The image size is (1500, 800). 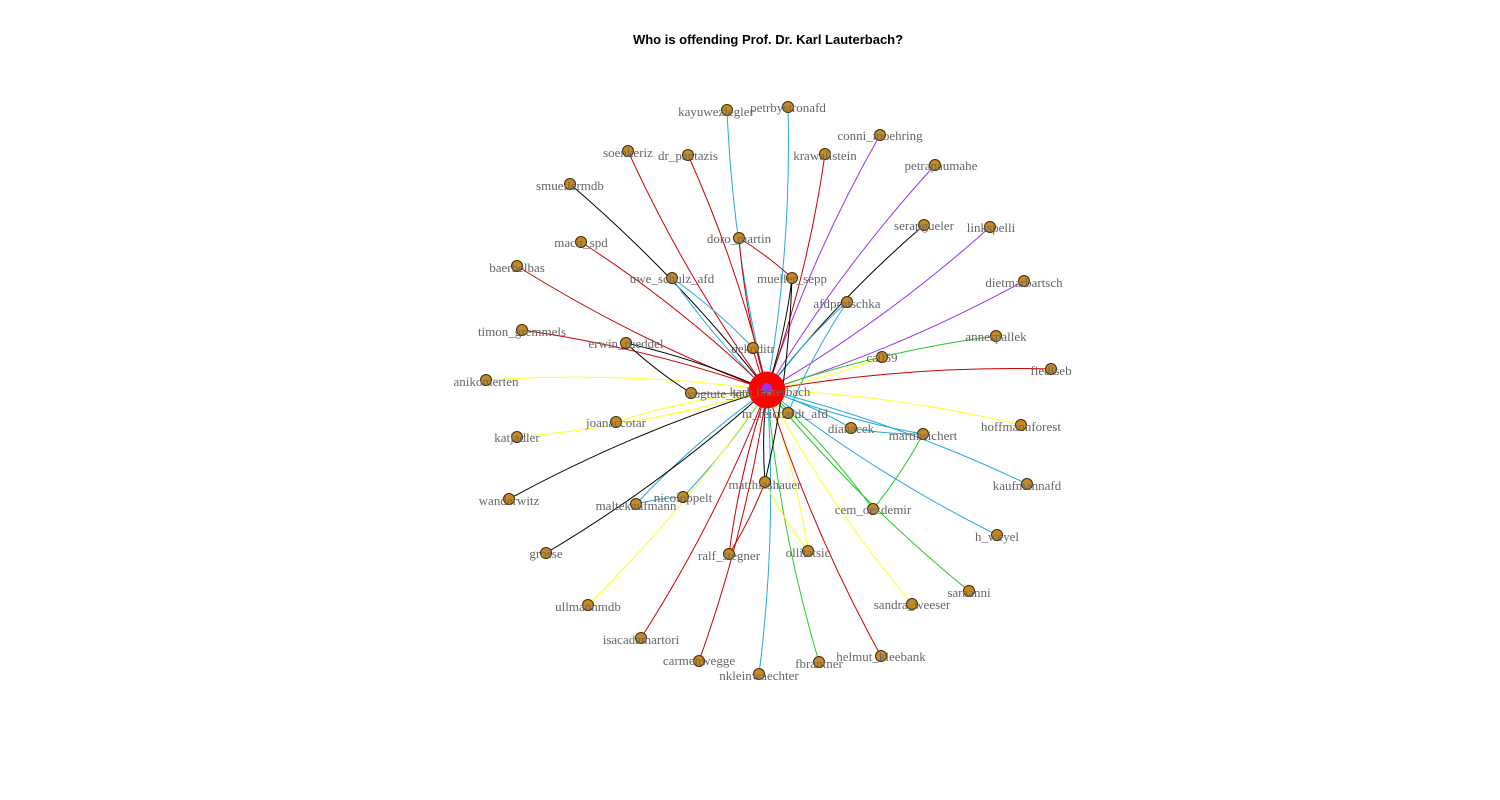 I want to click on node-helmut_kleebank, so click(x=881, y=656).